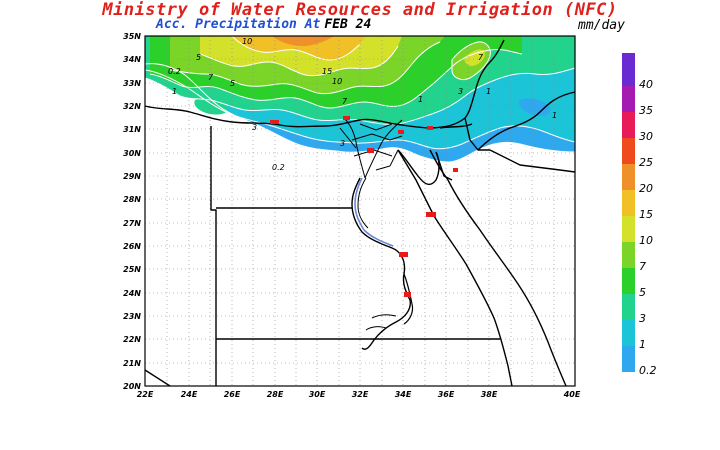 The height and width of the screenshot is (450, 720). I want to click on red-sea-east-coast, so click(498, 268).